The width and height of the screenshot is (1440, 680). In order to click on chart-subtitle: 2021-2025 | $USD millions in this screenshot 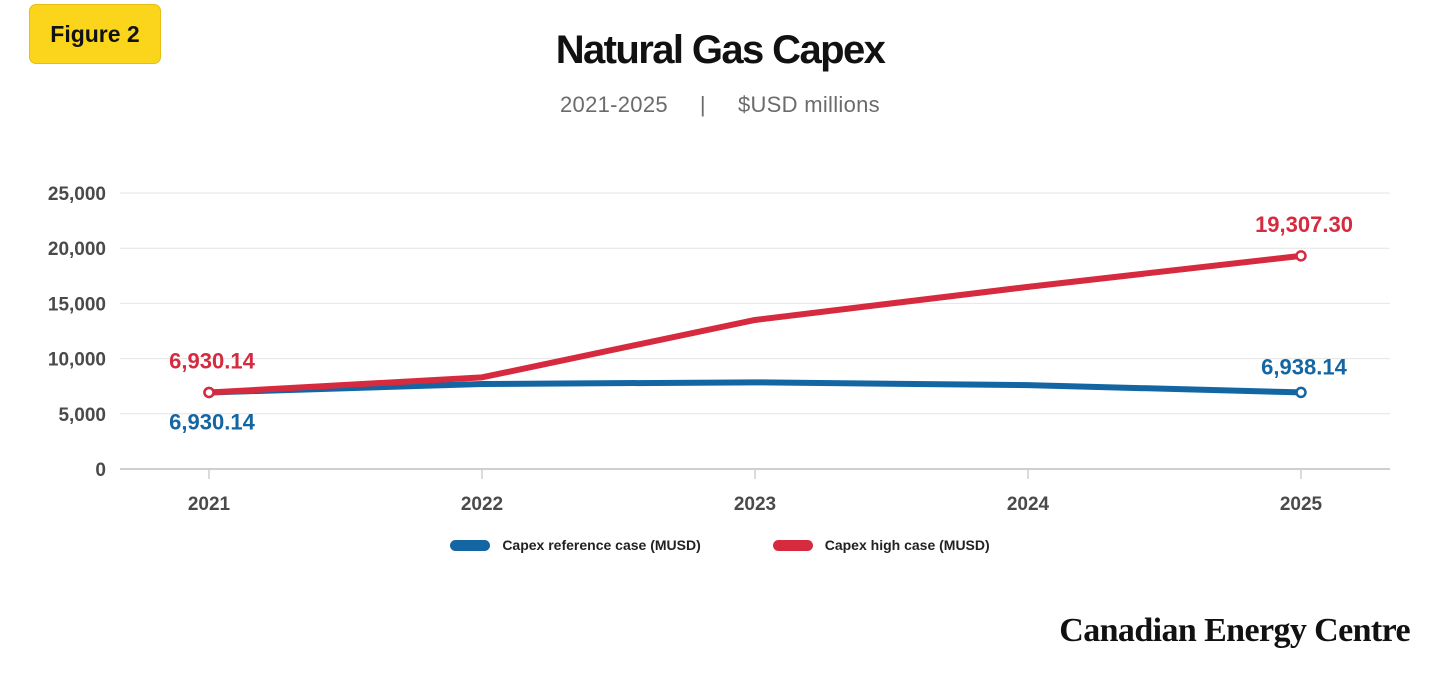, I will do `click(720, 105)`.